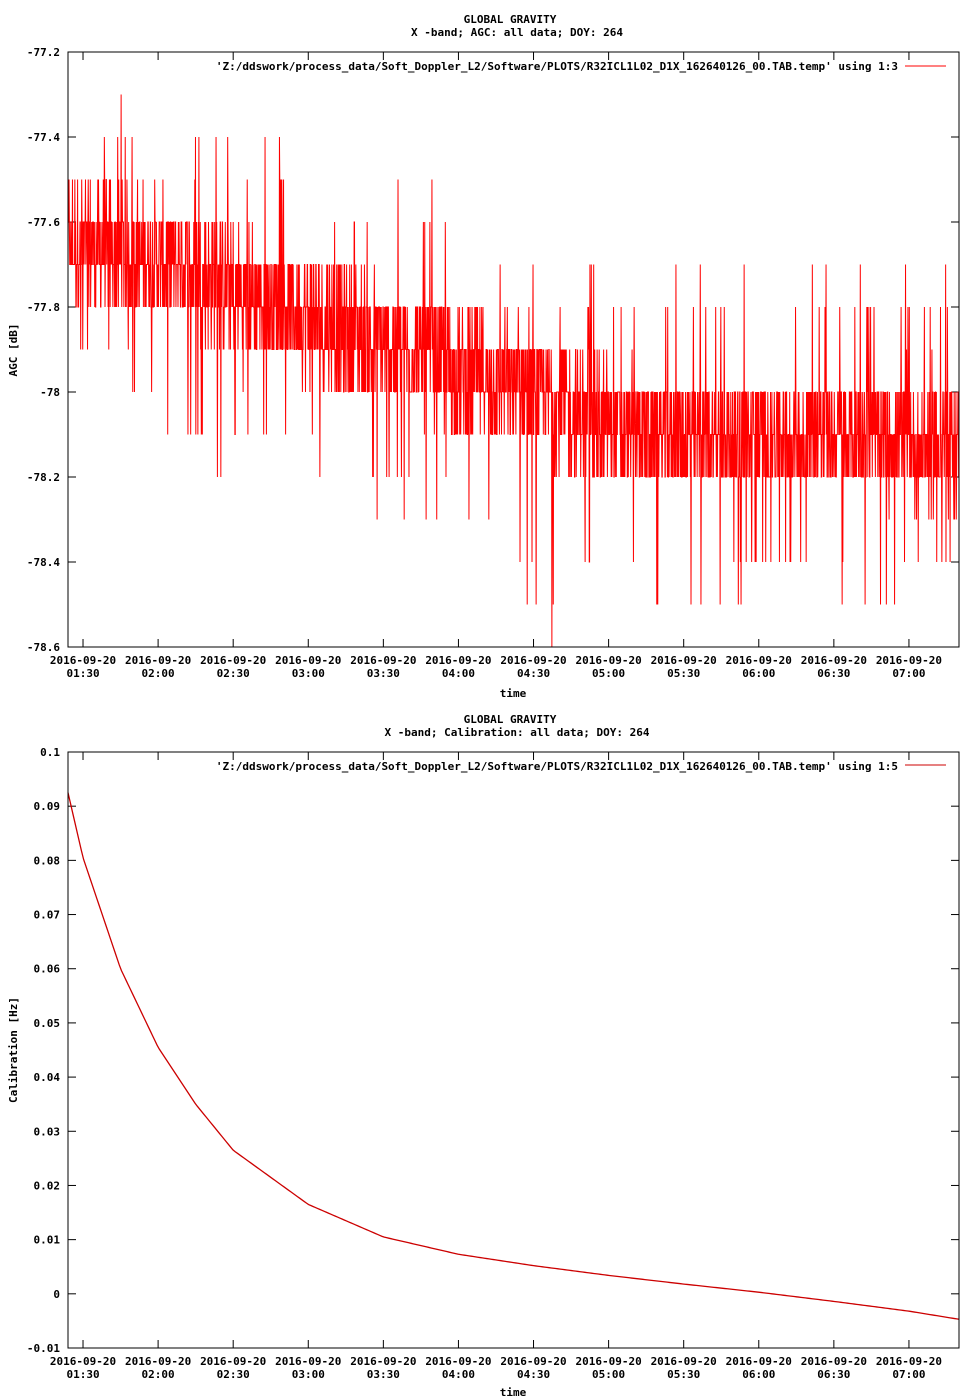 Image resolution: width=980 pixels, height=1400 pixels. I want to click on y-tick-label: 0.01, so click(47, 1240).